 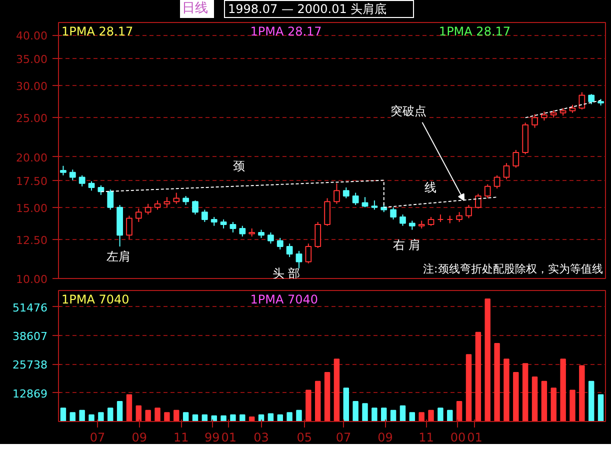 I want to click on y-tick-label: 25.00, so click(x=32, y=119).